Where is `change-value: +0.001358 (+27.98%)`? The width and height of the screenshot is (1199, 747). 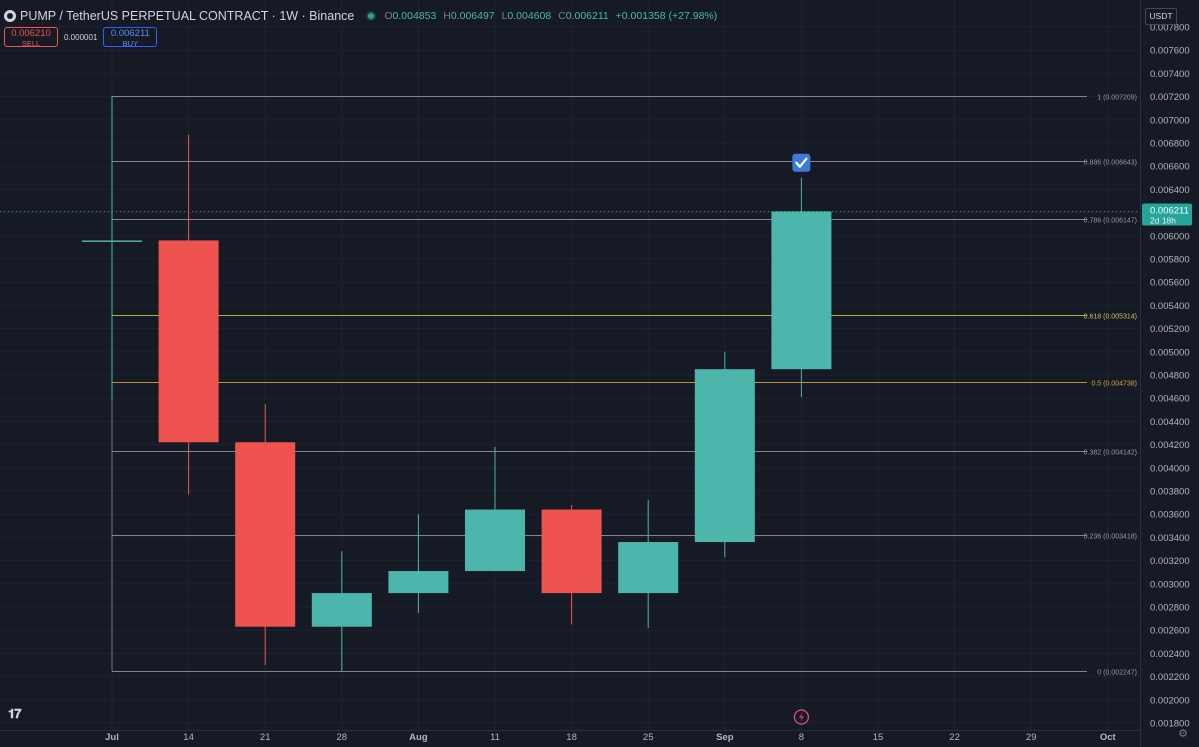
change-value: +0.001358 (+27.98%) is located at coordinates (666, 16).